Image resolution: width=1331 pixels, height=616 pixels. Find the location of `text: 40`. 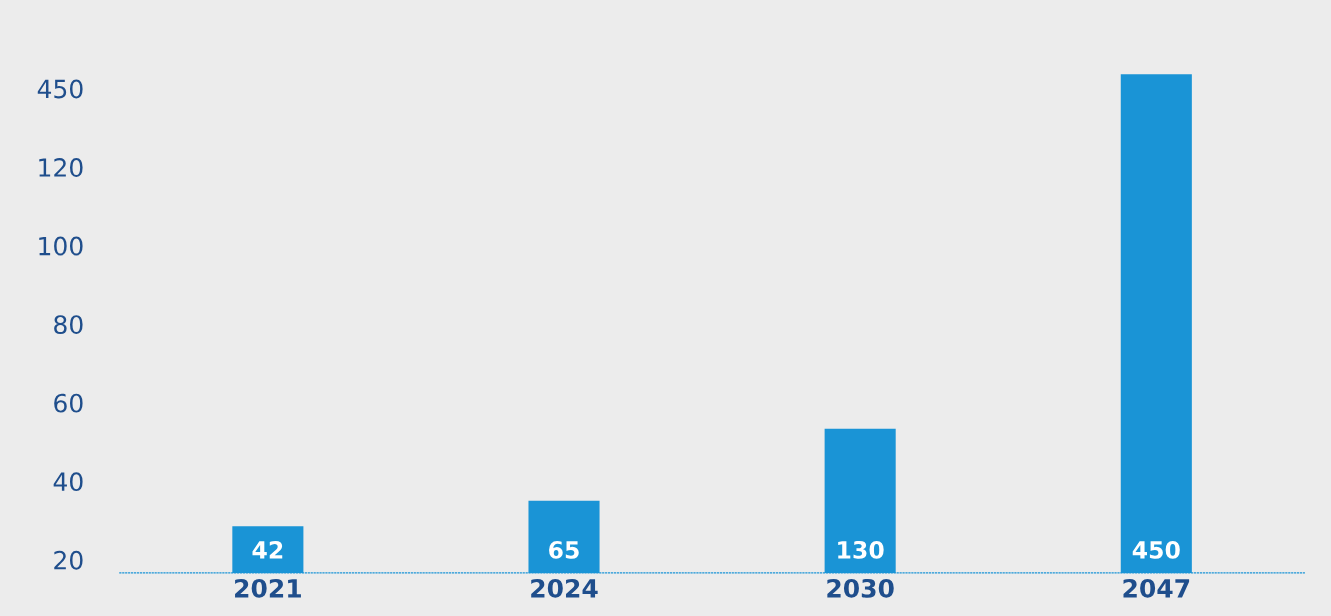

text: 40 is located at coordinates (68, 482).